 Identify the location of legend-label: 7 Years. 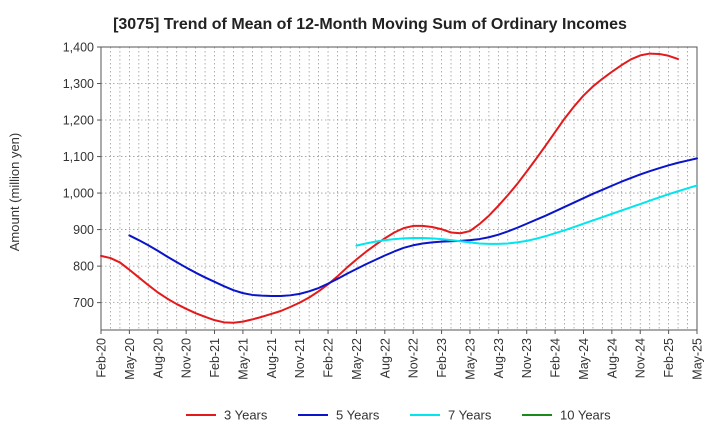
(470, 415).